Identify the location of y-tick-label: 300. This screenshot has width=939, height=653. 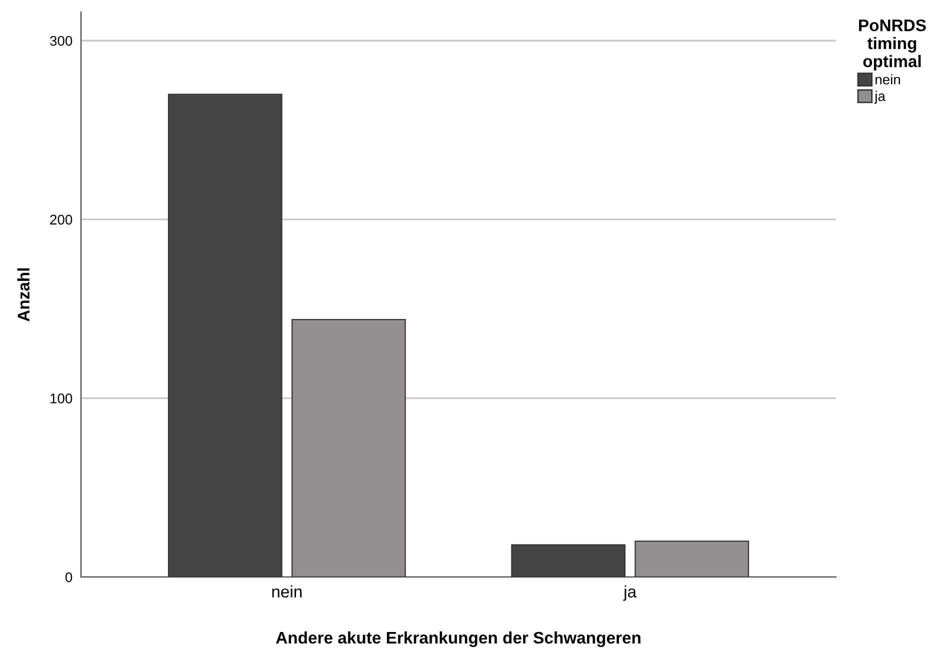
(61, 41).